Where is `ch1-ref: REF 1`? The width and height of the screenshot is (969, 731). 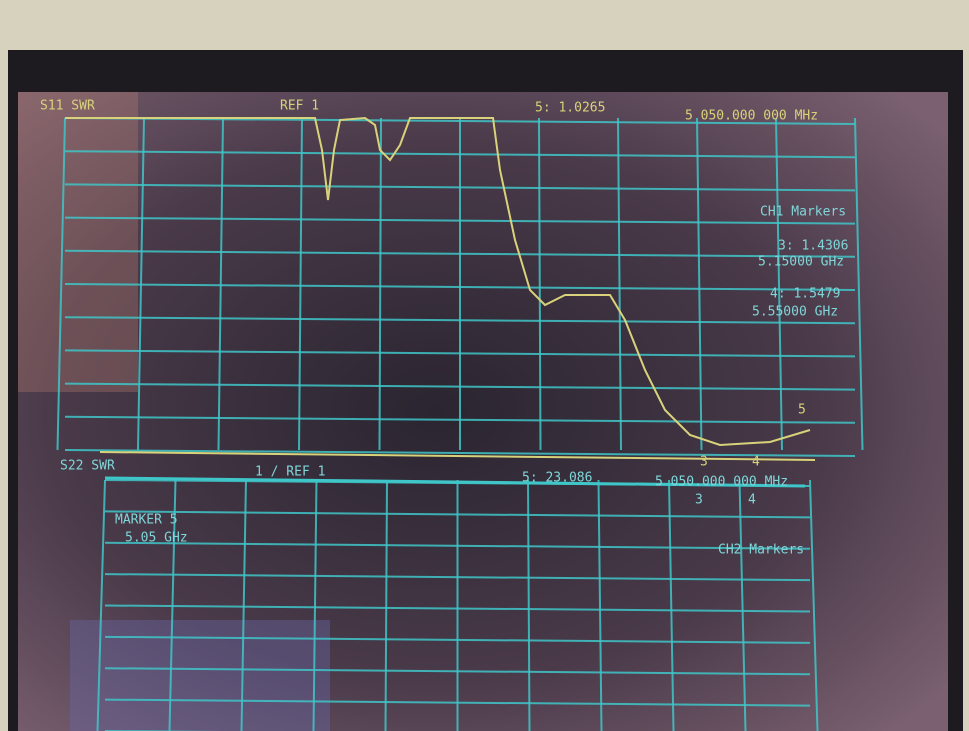
ch1-ref: REF 1 is located at coordinates (299, 106).